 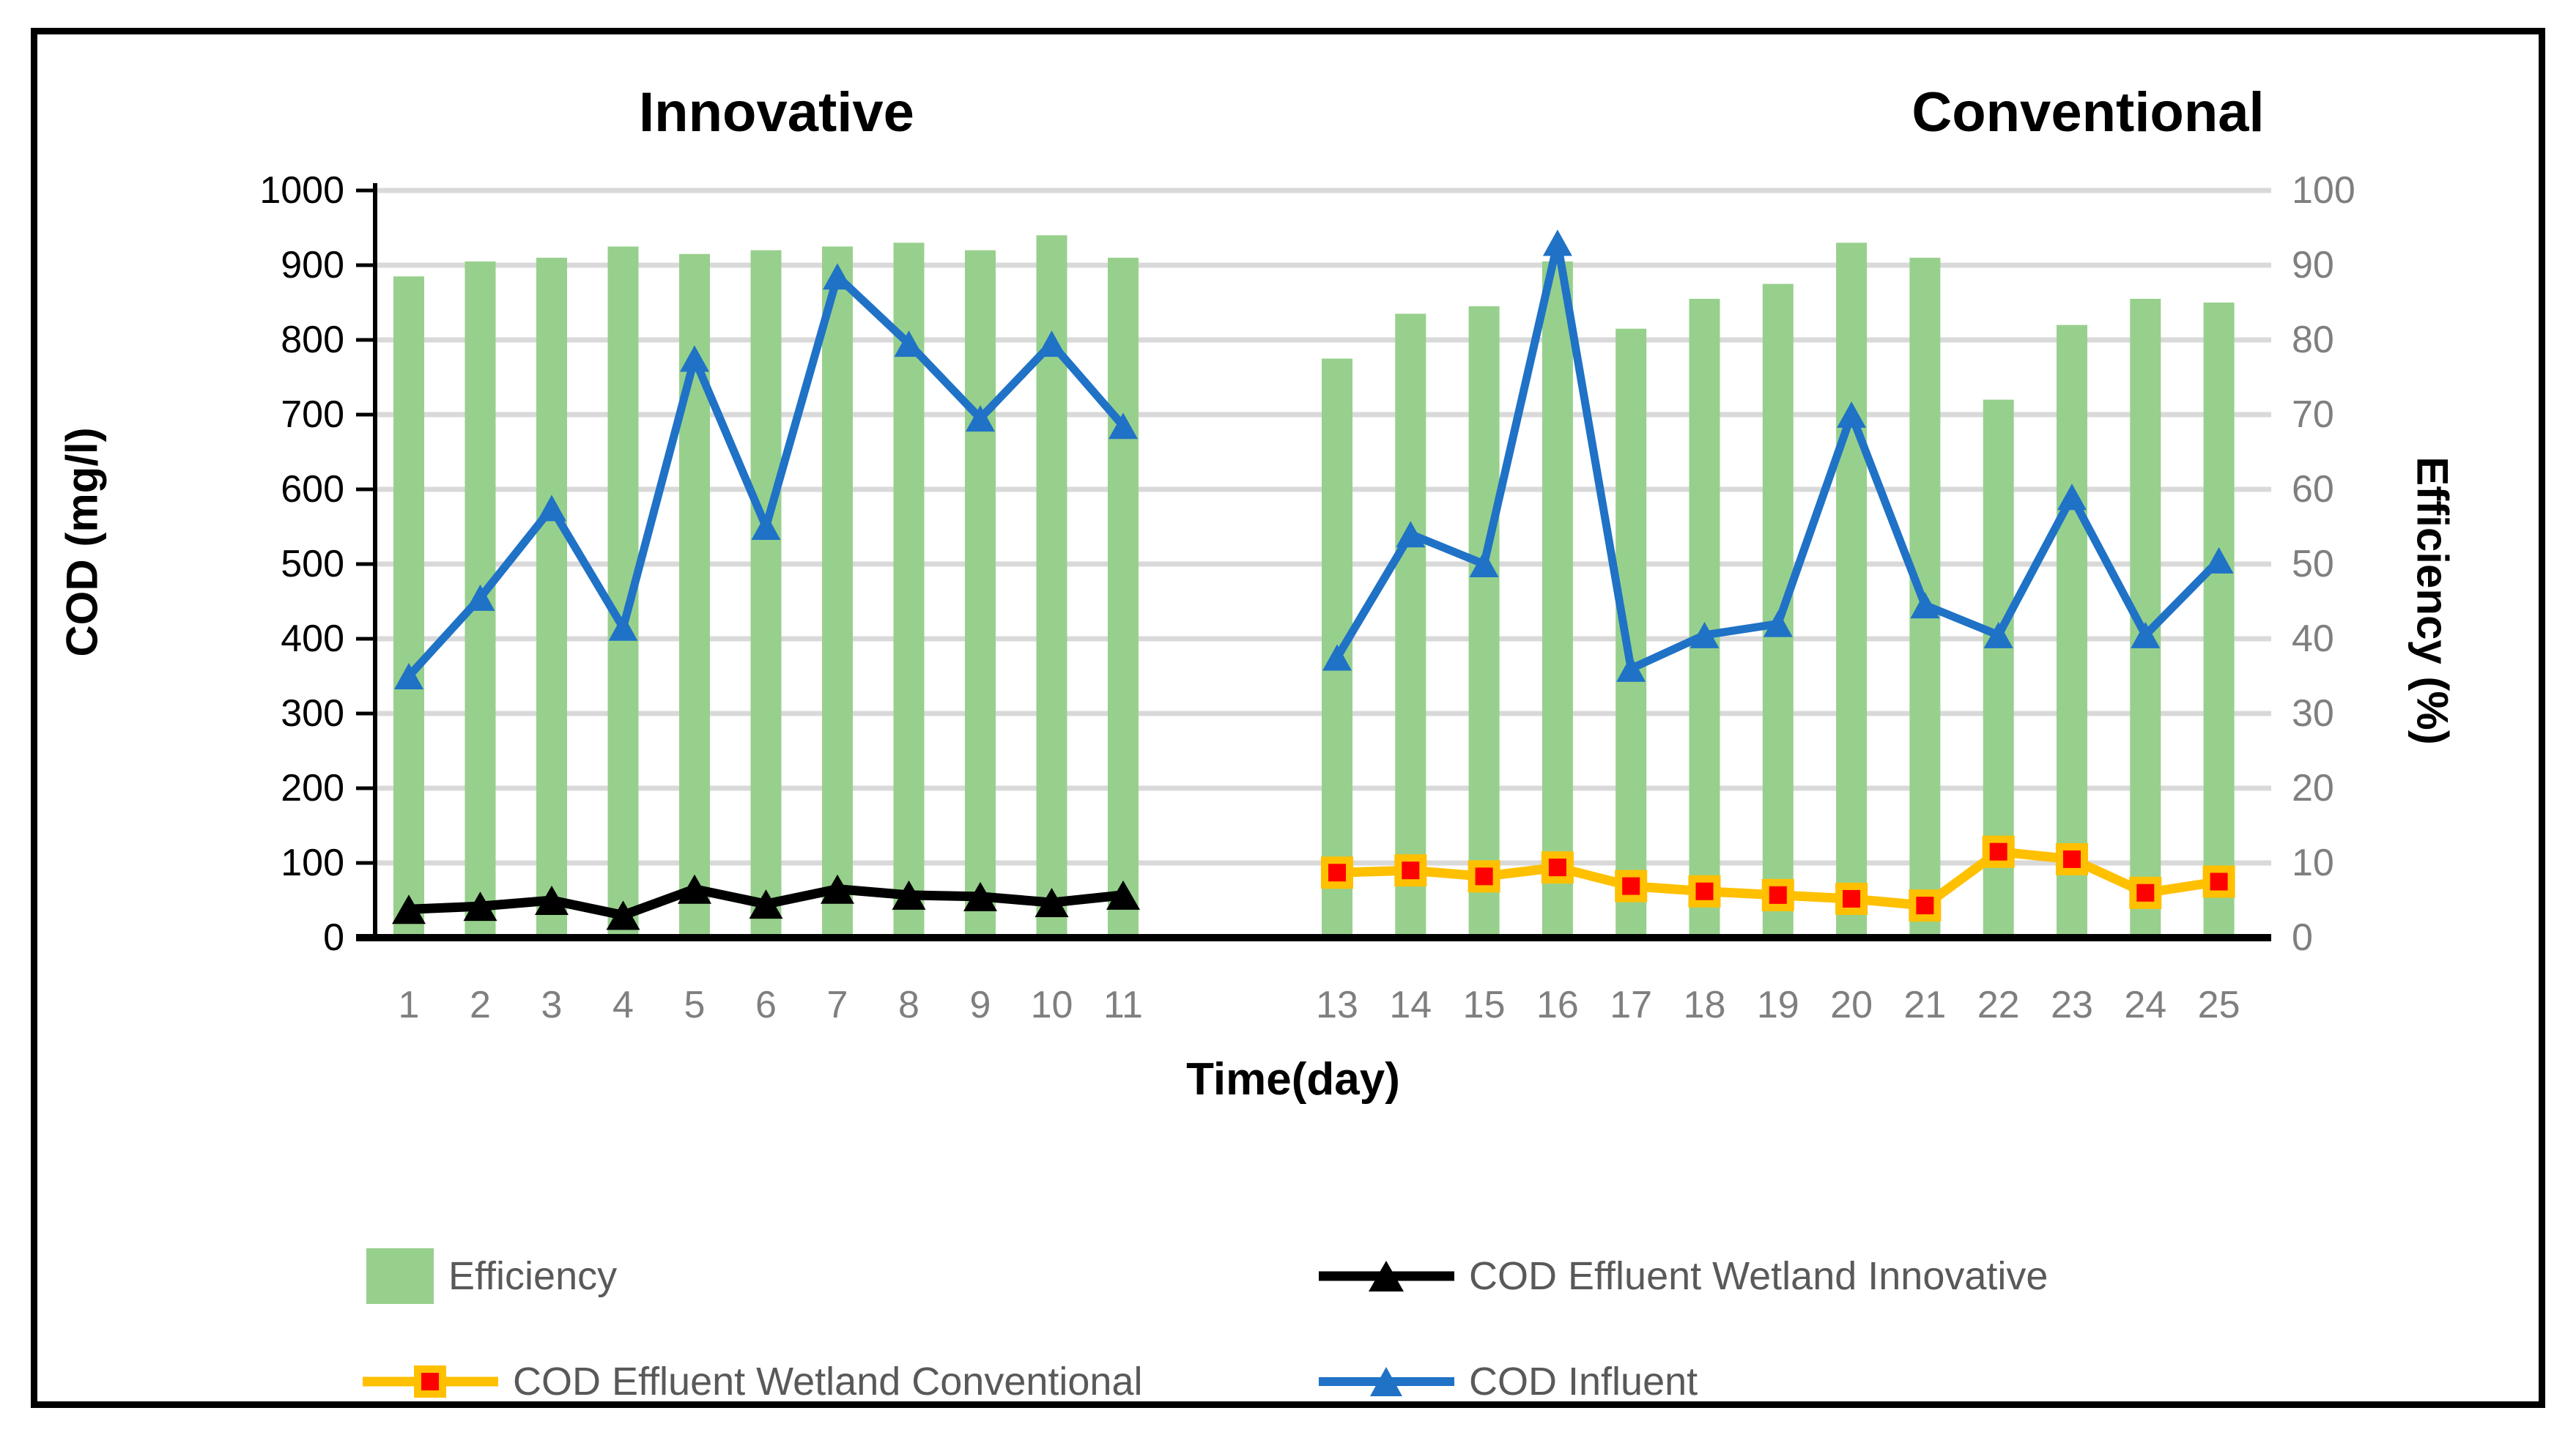 I want to click on right-axis-tick-label: 20, so click(x=2313, y=788).